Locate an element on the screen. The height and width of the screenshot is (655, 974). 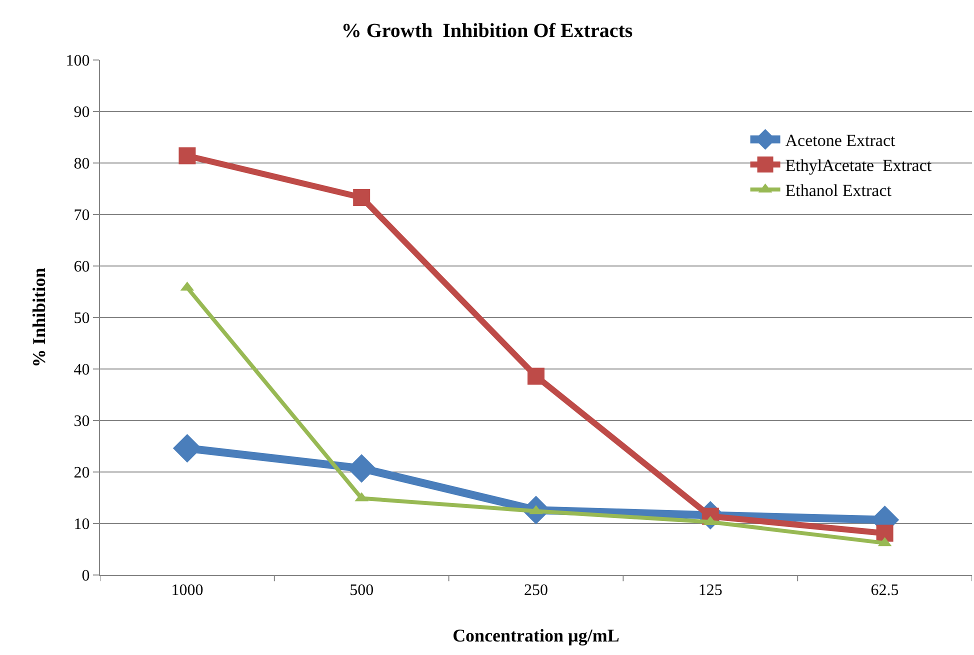
y-tick-label: 60 is located at coordinates (82, 267).